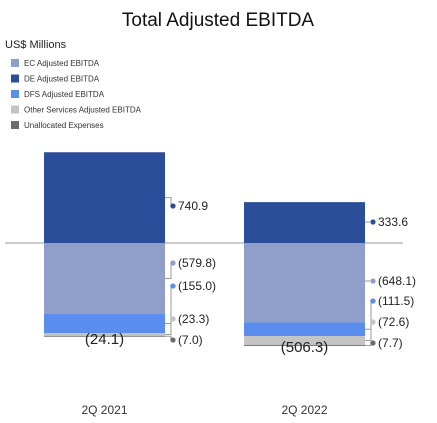 The width and height of the screenshot is (437, 423). I want to click on legend-label: DFS Adjusted EBITDA, so click(64, 94).